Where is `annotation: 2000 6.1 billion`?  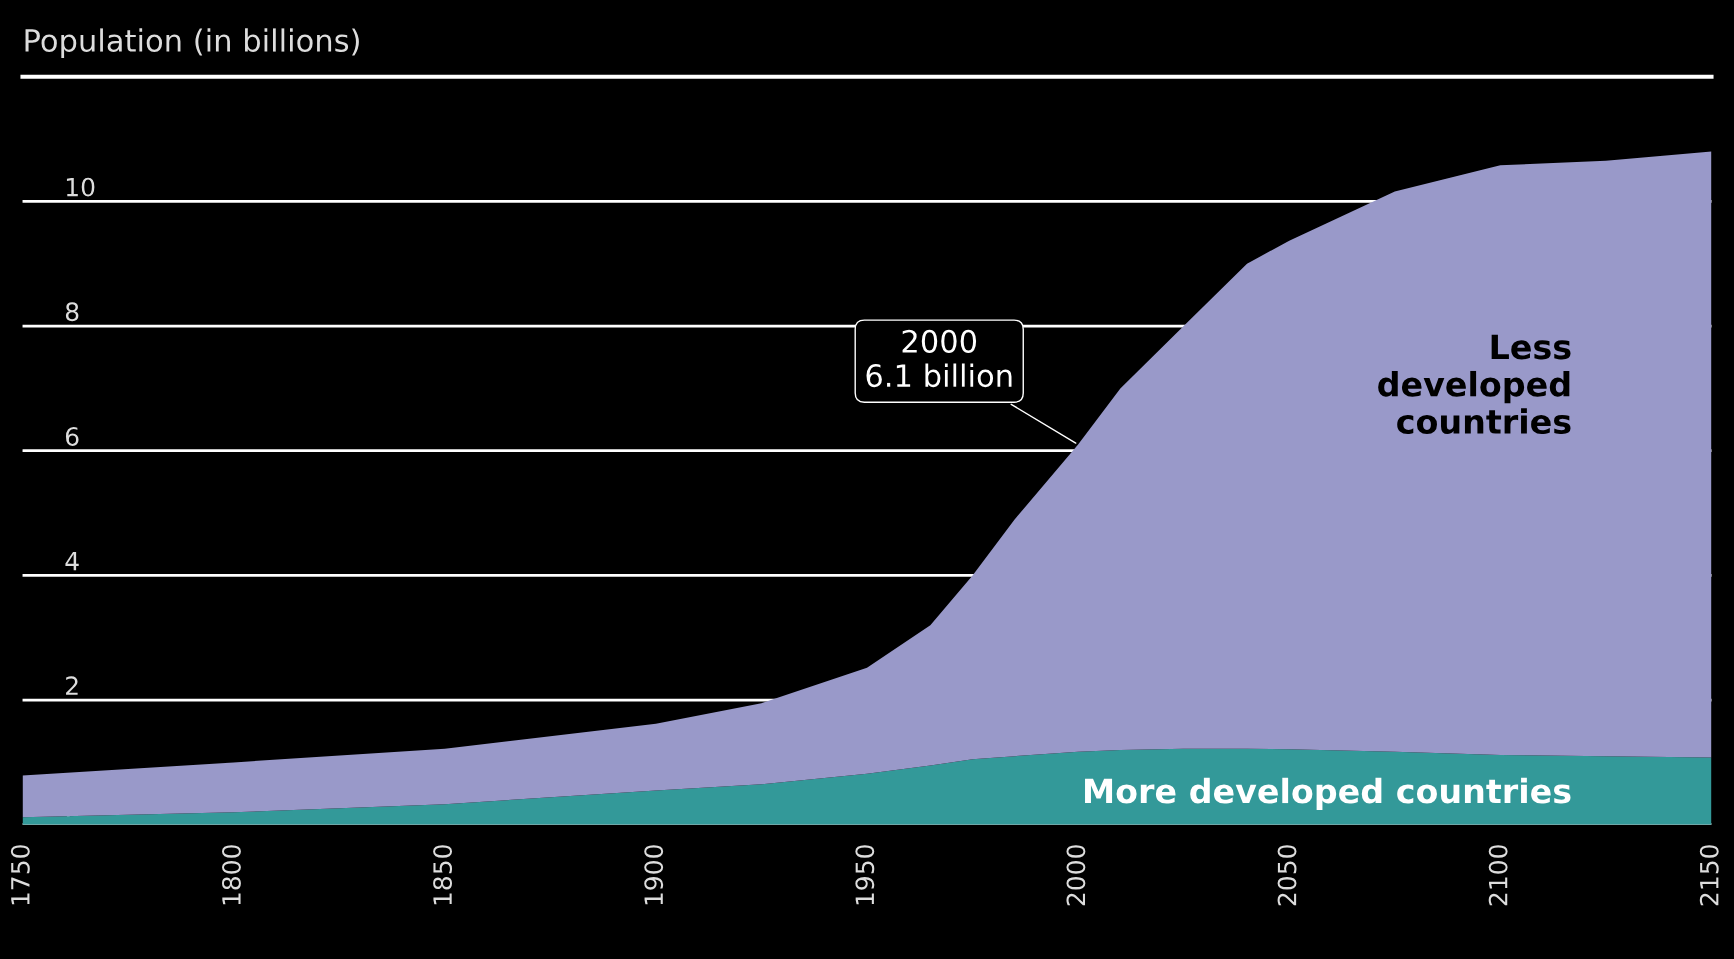 annotation: 2000 6.1 billion is located at coordinates (939, 358).